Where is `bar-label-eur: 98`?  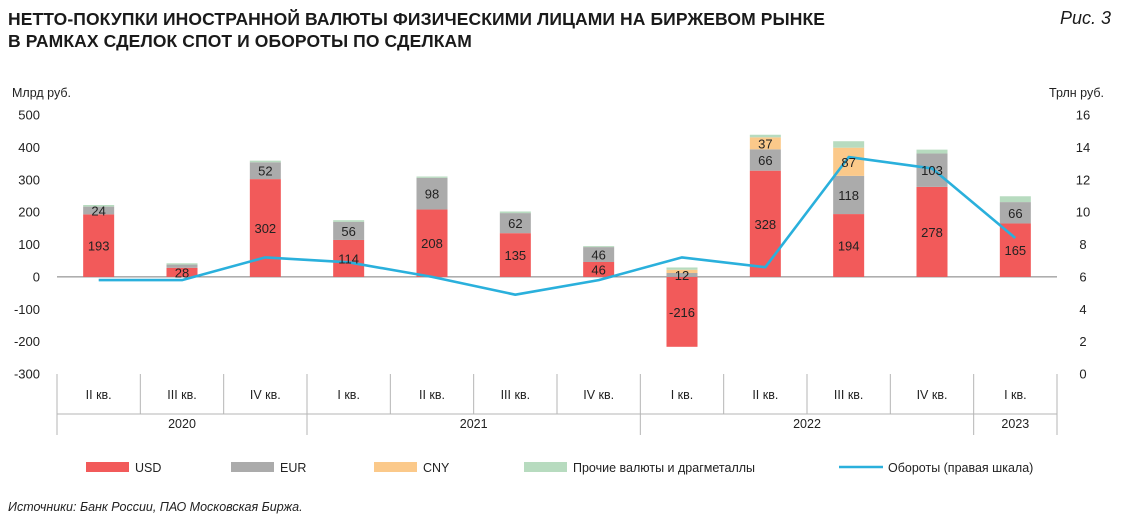
bar-label-eur: 98 is located at coordinates (432, 194).